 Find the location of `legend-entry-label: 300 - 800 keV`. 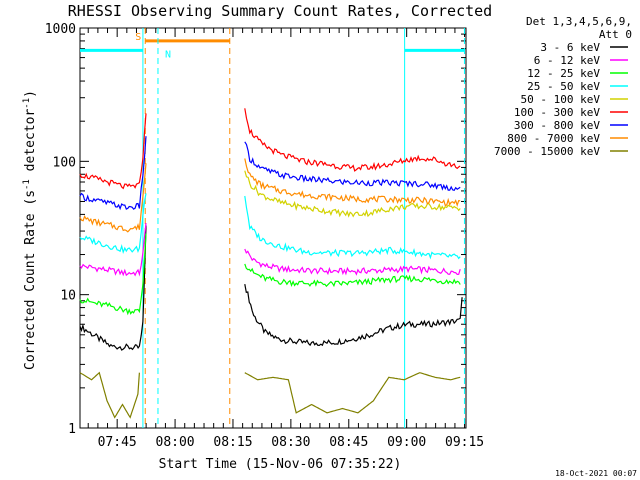

legend-entry-label: 300 - 800 keV is located at coordinates (557, 125).